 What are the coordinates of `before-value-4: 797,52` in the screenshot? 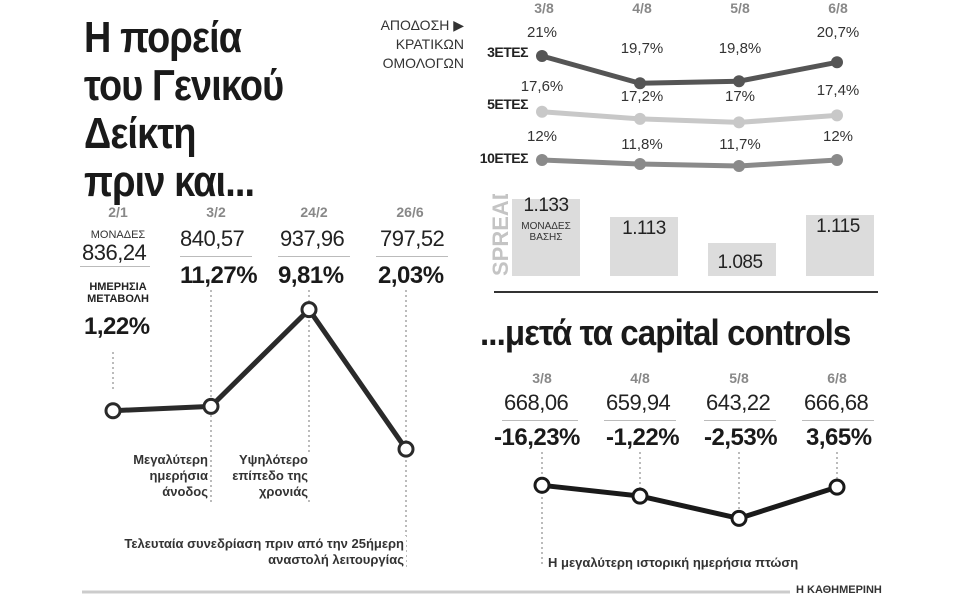 It's located at (412, 238).